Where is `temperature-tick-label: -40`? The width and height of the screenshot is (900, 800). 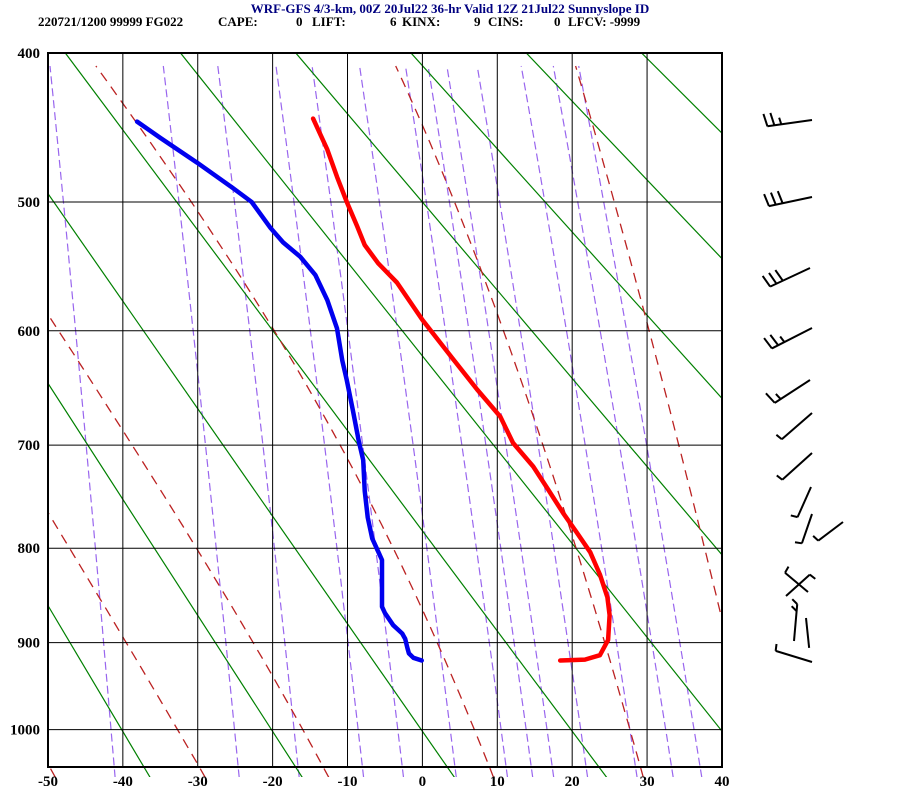 temperature-tick-label: -40 is located at coordinates (123, 782).